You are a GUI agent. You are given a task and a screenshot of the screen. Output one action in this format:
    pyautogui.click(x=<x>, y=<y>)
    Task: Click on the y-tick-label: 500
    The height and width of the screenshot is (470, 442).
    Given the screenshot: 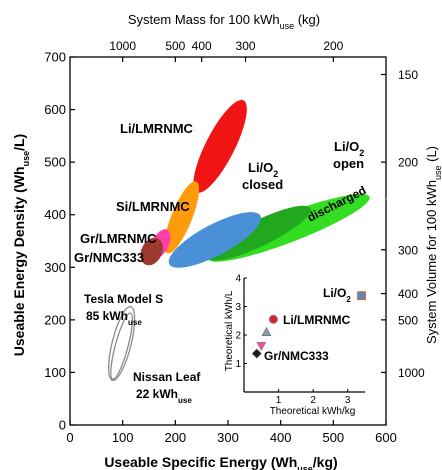 What is the action you would take?
    pyautogui.click(x=55, y=162)
    